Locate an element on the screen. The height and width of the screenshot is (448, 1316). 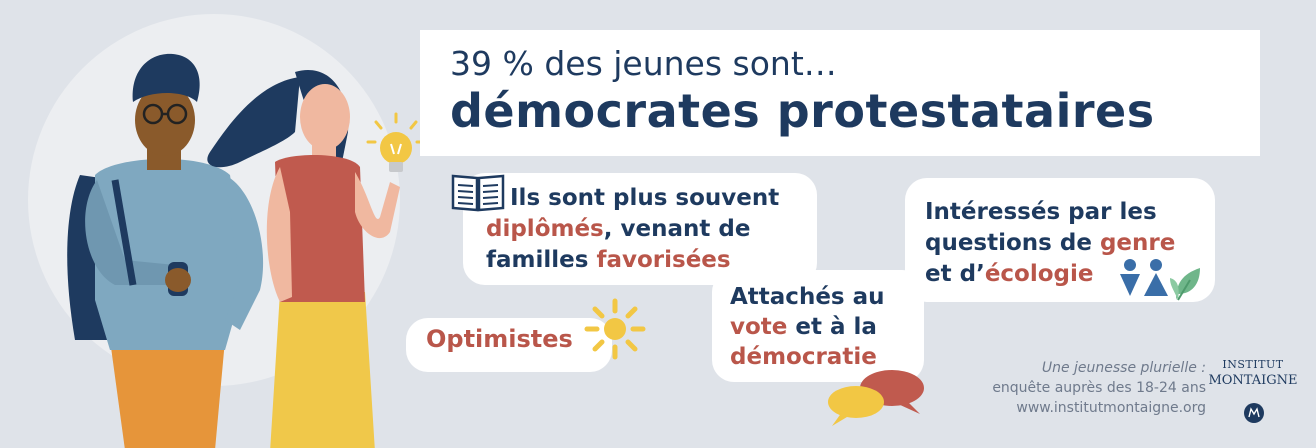
sun-icon is located at coordinates (615, 329).